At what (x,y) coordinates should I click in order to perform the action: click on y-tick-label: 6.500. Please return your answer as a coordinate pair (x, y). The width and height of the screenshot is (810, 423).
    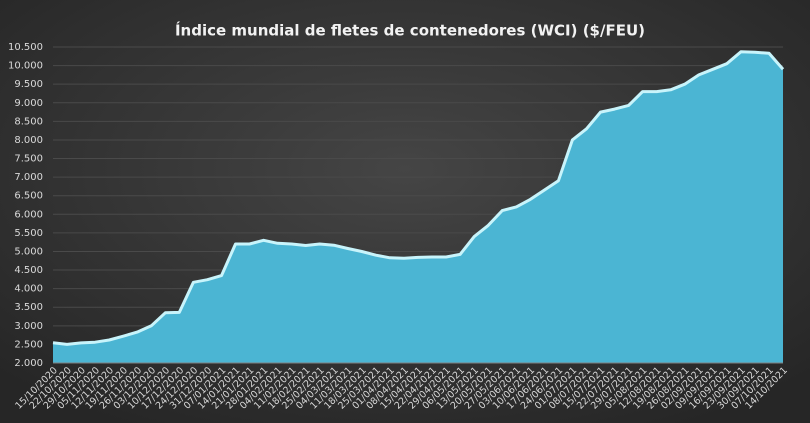
    Looking at the image, I should click on (28, 196).